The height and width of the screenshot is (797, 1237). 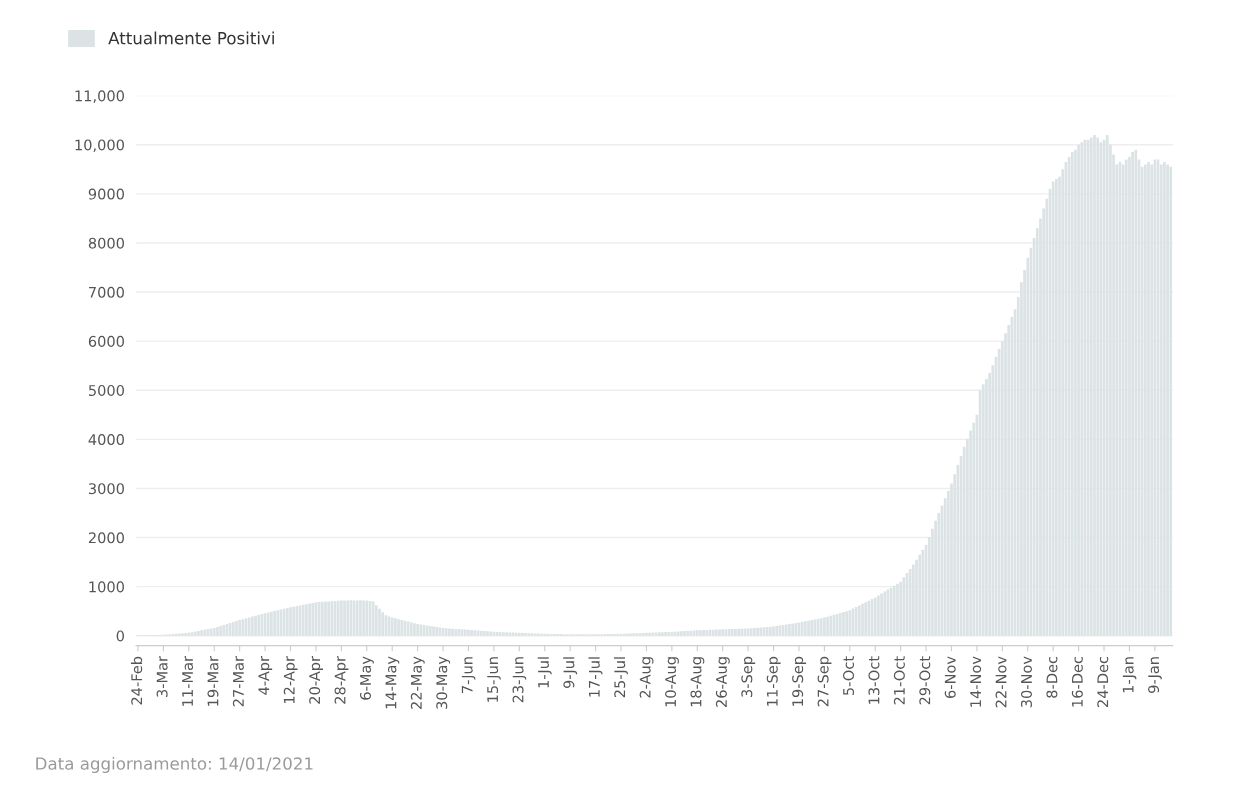 I want to click on y-tick-label: 6000, so click(x=106, y=341).